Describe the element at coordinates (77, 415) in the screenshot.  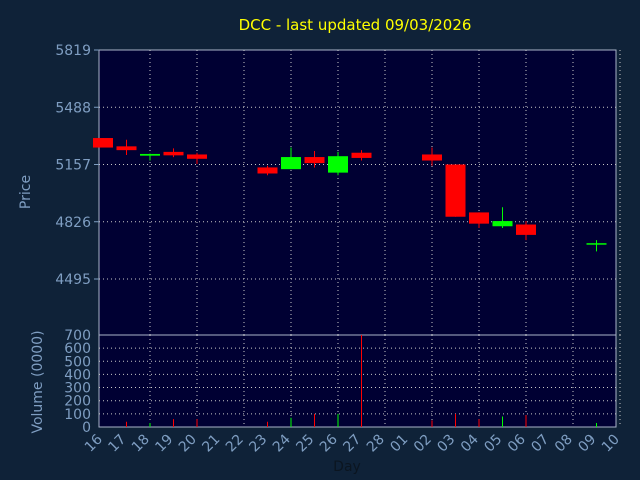
I see `volume-tick-label: 100` at that location.